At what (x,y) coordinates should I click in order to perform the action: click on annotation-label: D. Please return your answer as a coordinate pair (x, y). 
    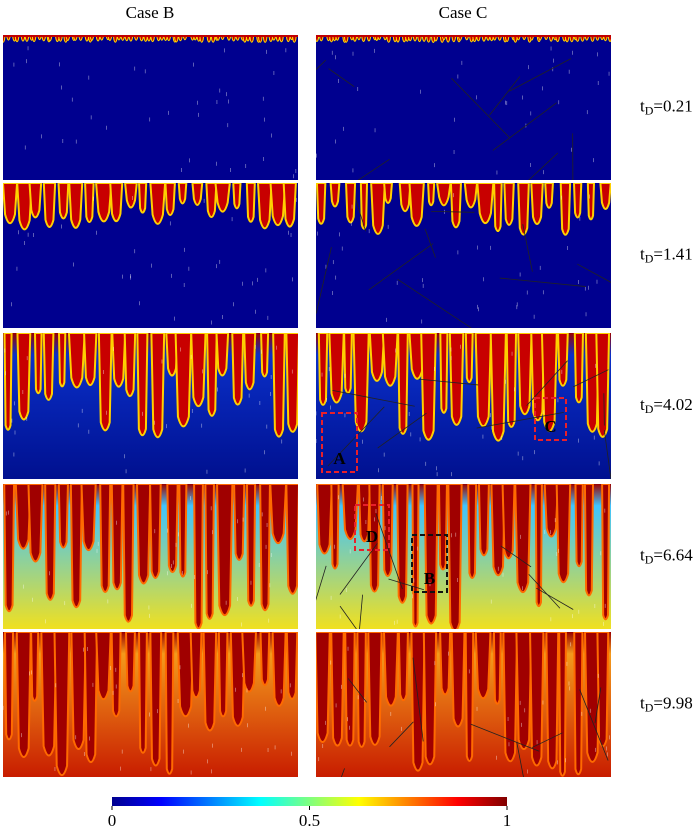
    Looking at the image, I should click on (372, 536).